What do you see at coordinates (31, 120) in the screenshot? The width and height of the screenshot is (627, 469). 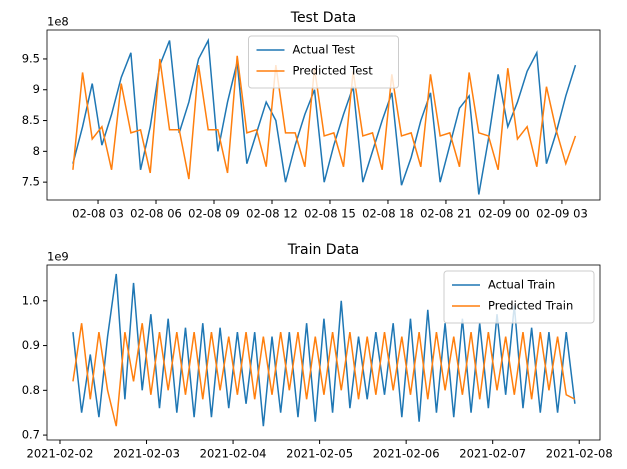 I see `y-tick-label: 8.5` at bounding box center [31, 120].